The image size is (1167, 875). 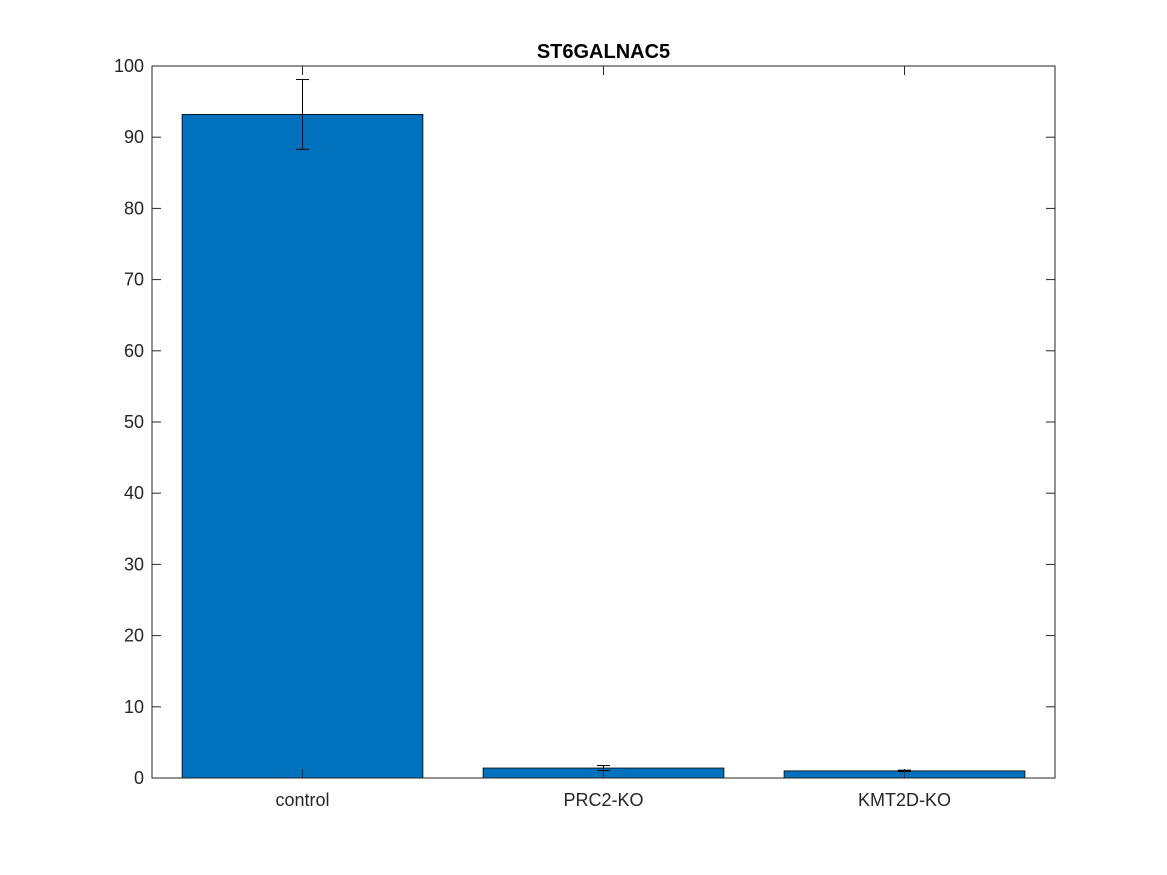 What do you see at coordinates (302, 800) in the screenshot?
I see `x-tick-label-control: control` at bounding box center [302, 800].